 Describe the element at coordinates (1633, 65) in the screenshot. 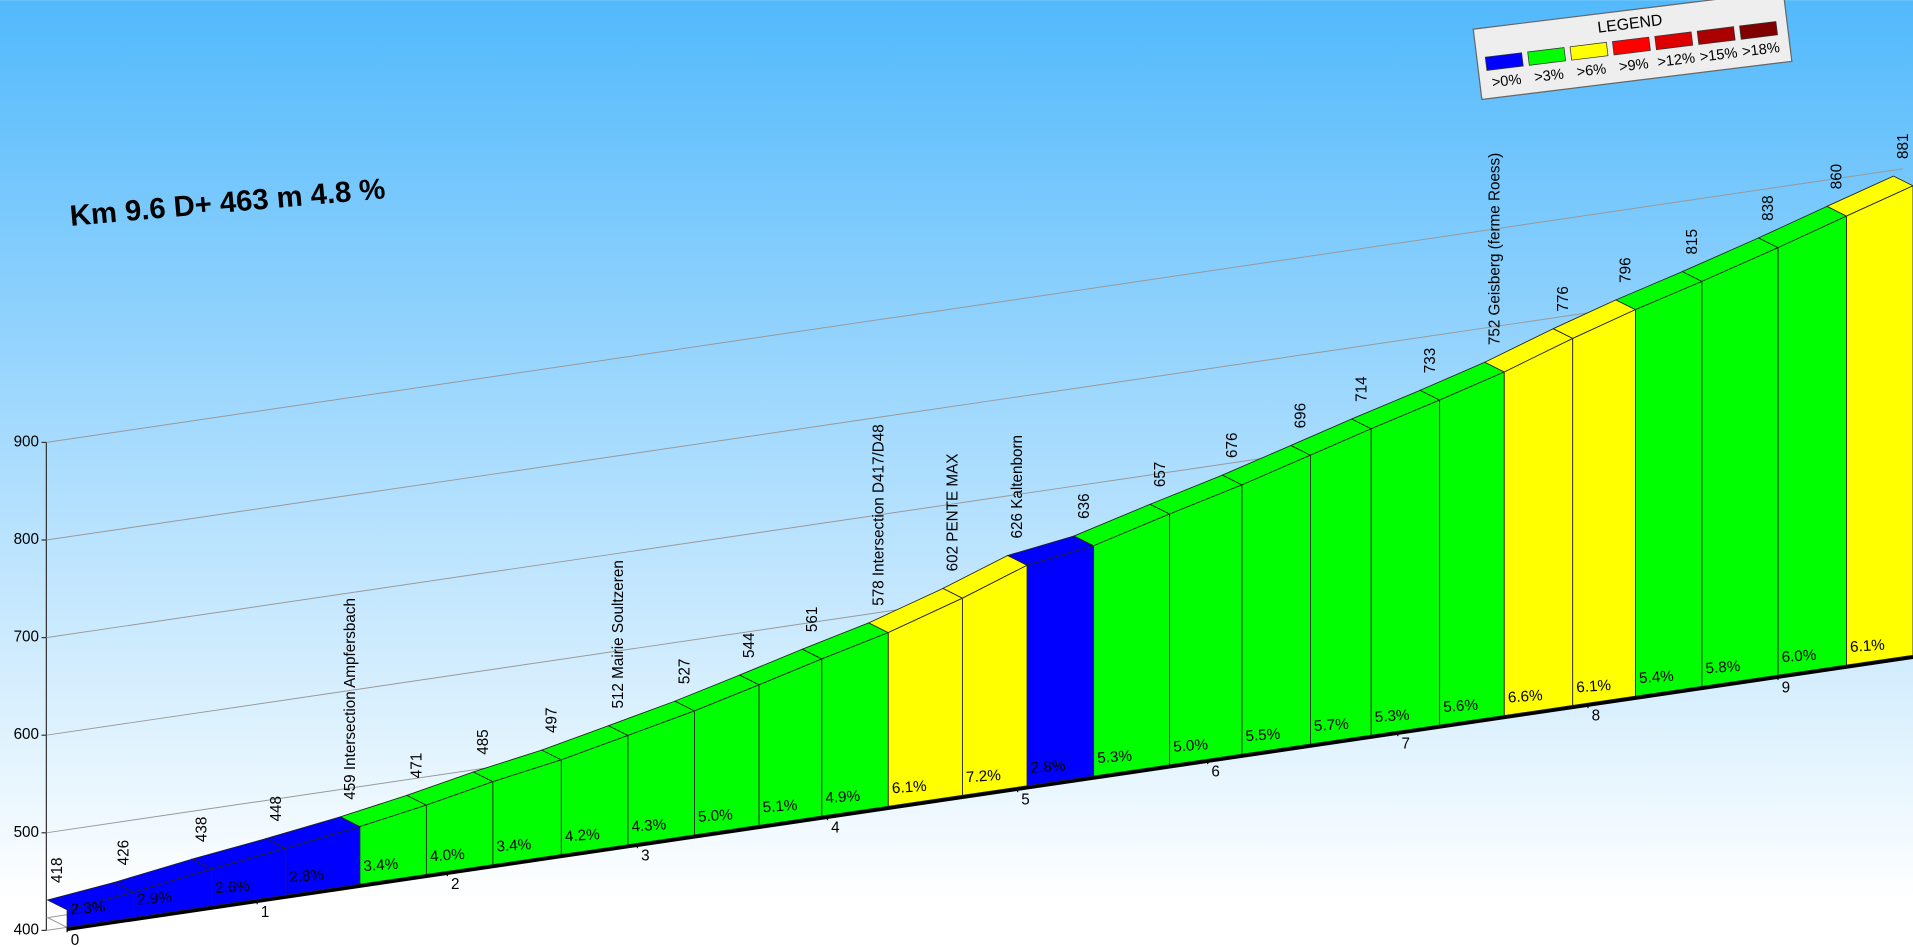

I see `legend-label: >9%` at that location.